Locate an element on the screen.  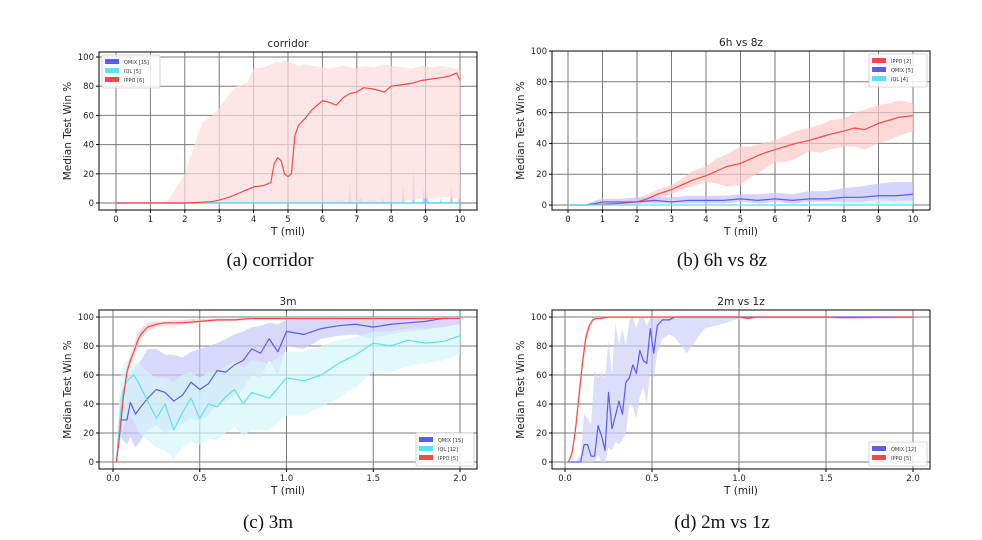
legend: QMIX [15] IQL [5] IPPO [6] is located at coordinates (131, 71).